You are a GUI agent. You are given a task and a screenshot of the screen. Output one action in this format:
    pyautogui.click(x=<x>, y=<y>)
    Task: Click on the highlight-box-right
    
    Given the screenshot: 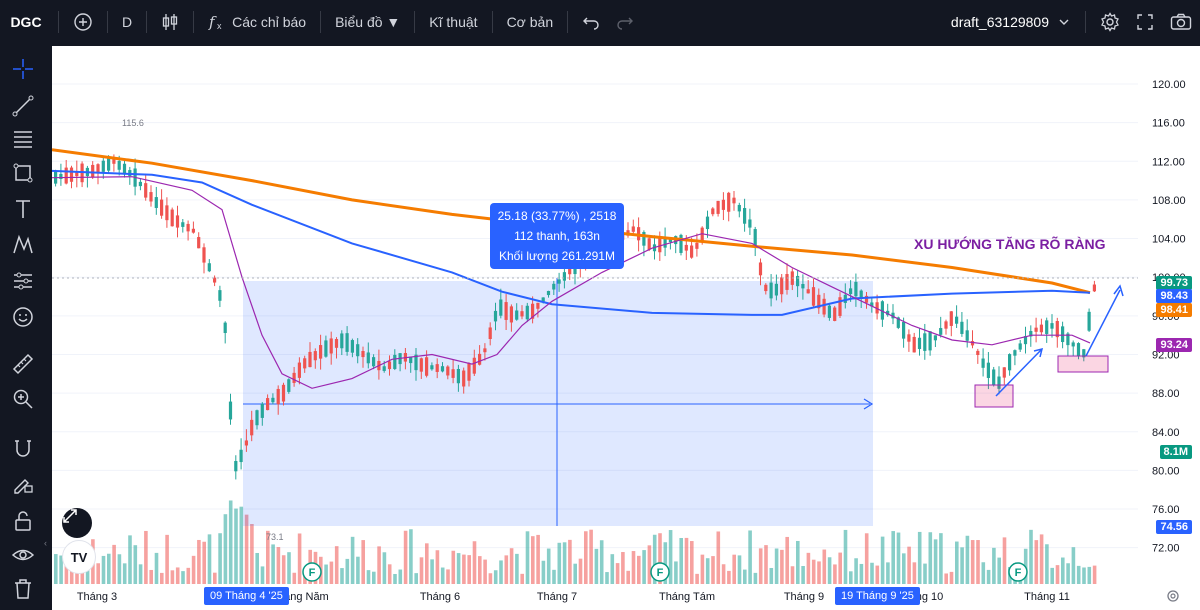 What is the action you would take?
    pyautogui.click(x=1083, y=364)
    